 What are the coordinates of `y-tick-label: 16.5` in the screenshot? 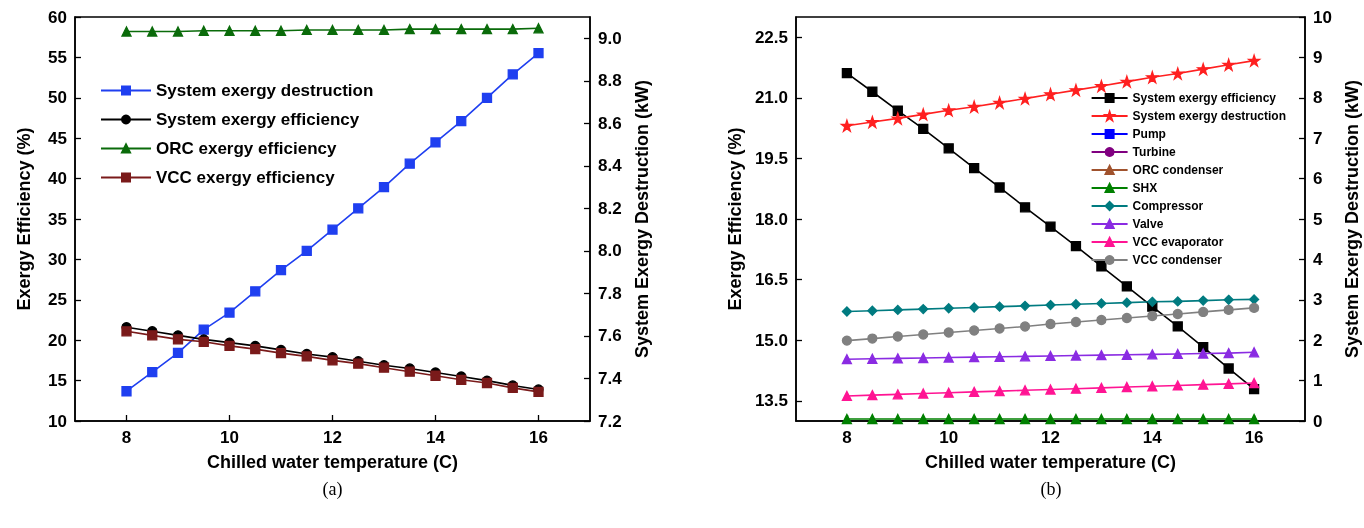 It's located at (771, 280).